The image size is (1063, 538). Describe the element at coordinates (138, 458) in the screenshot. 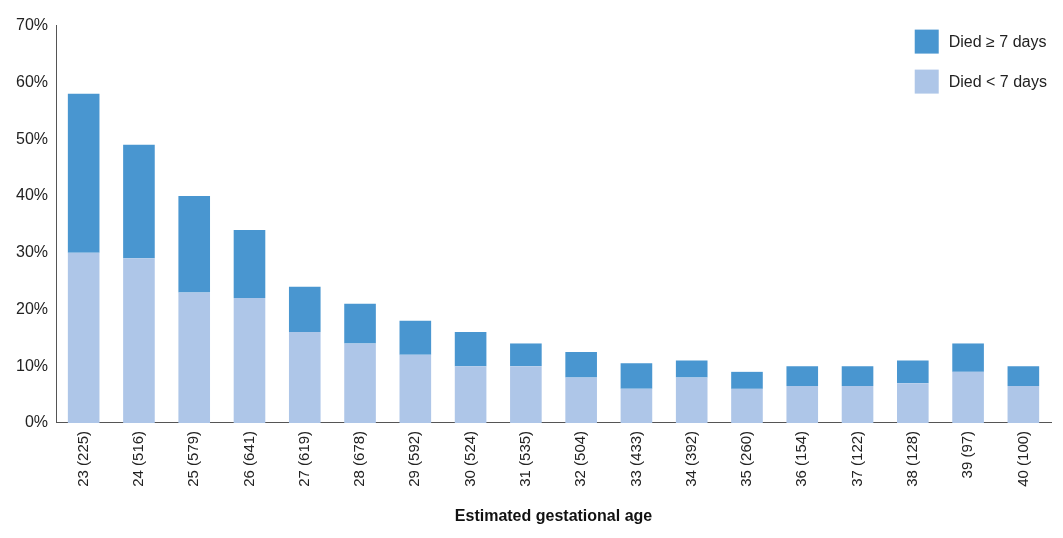

I see `x-tick-label: 24 (516)` at that location.